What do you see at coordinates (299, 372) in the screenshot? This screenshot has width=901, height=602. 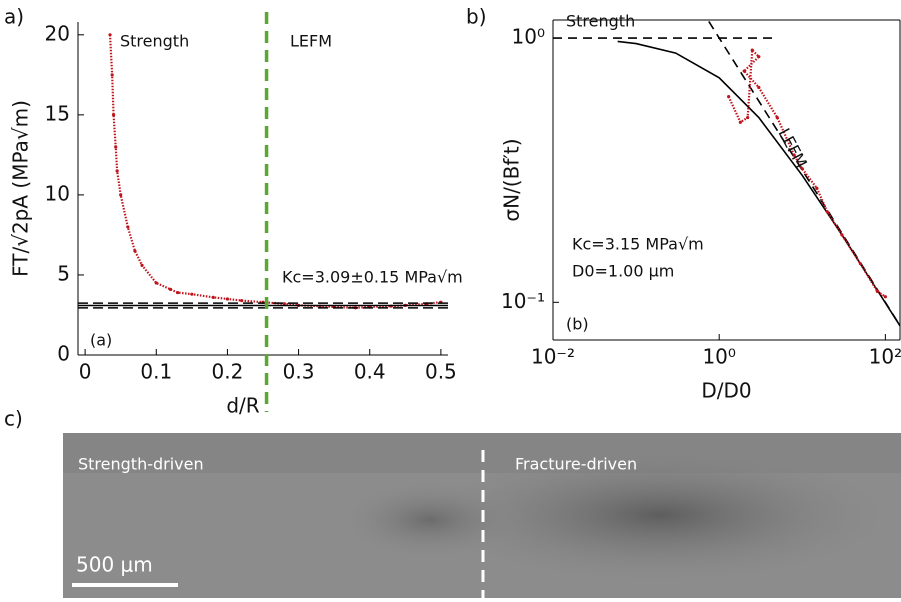 I see `x-tick-label: 0.3` at bounding box center [299, 372].